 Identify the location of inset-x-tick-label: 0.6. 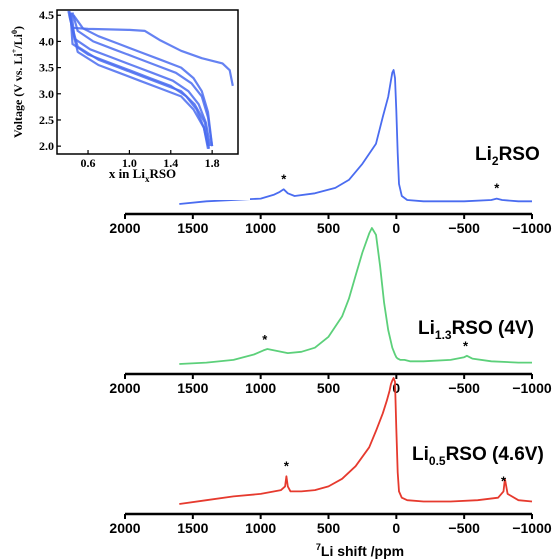
(88, 163).